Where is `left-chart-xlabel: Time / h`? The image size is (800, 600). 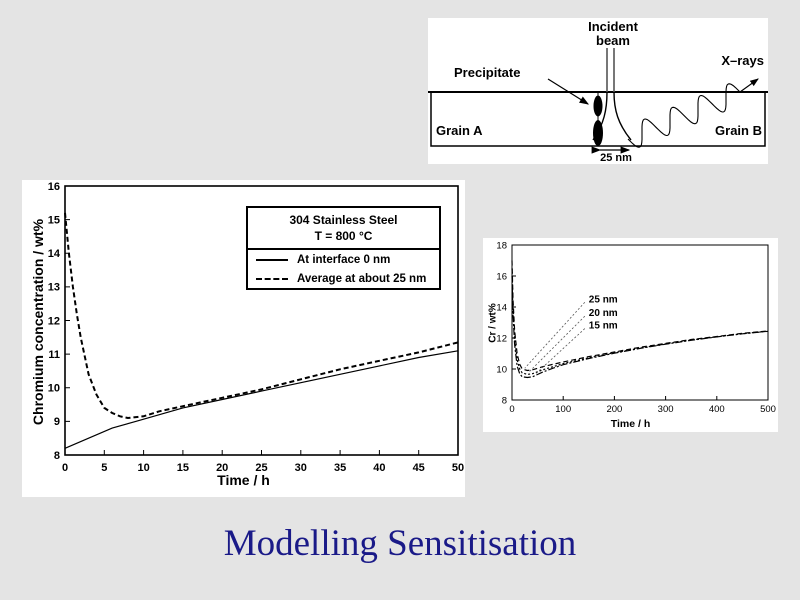
left-chart-xlabel: Time / h is located at coordinates (243, 480).